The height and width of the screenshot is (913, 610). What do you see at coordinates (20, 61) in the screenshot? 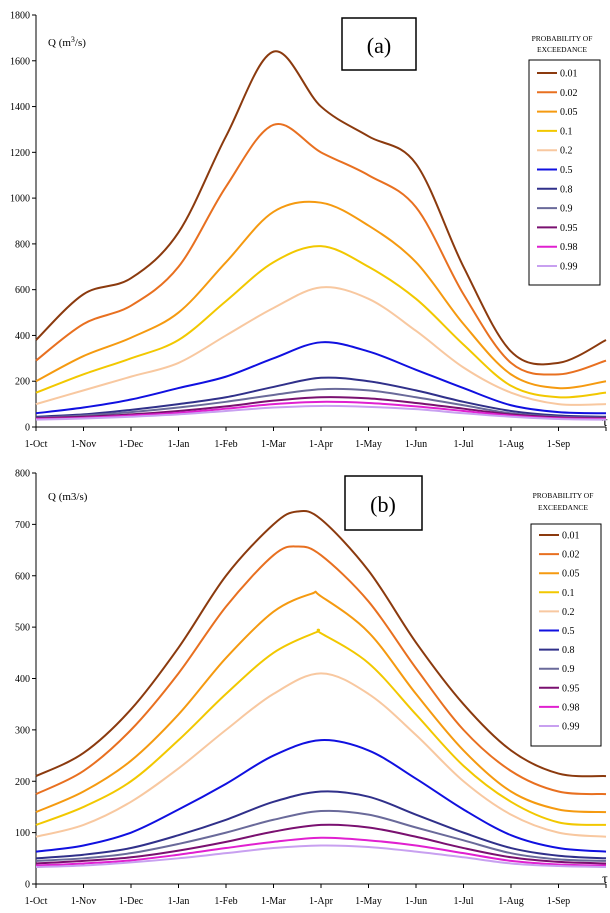
I see `y-tick-label: 1600` at bounding box center [20, 61].